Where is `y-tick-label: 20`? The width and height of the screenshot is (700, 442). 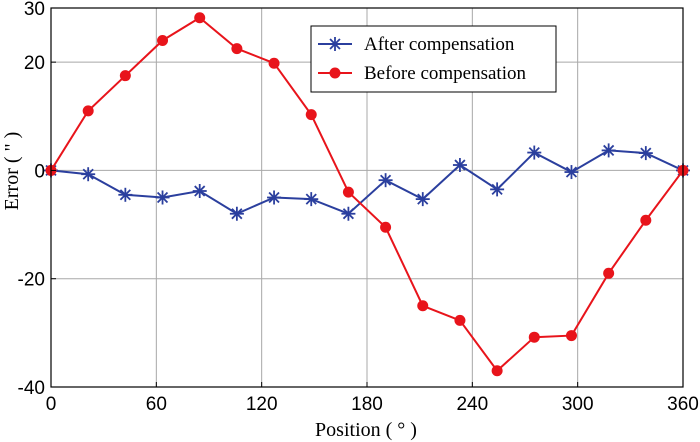
y-tick-label: 20 is located at coordinates (34, 63).